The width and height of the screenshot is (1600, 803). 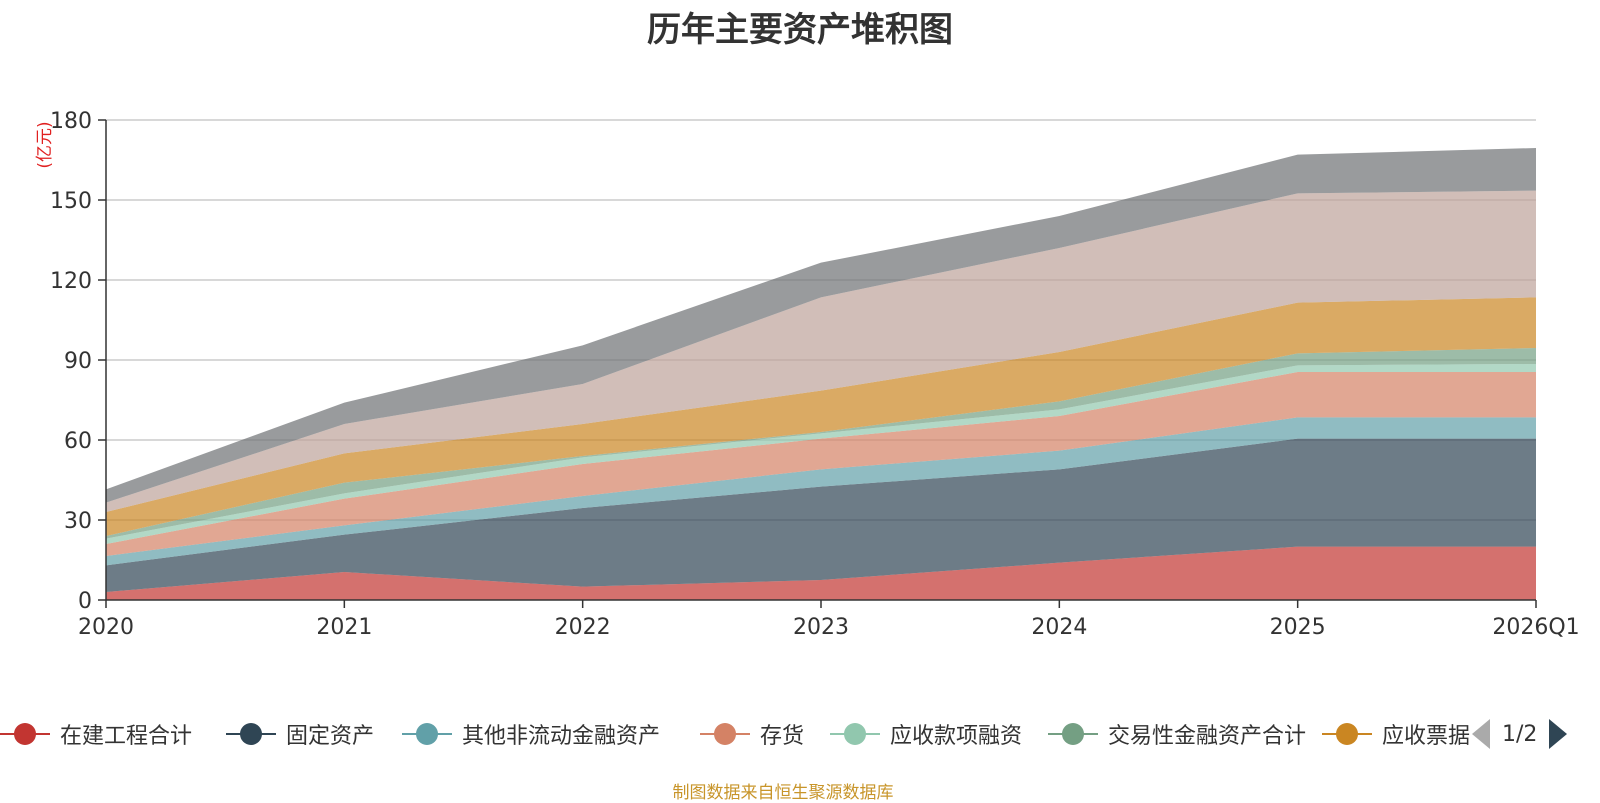 What do you see at coordinates (783, 793) in the screenshot?
I see `data-source-note: 制图数据来自恒生聚源数据库` at bounding box center [783, 793].